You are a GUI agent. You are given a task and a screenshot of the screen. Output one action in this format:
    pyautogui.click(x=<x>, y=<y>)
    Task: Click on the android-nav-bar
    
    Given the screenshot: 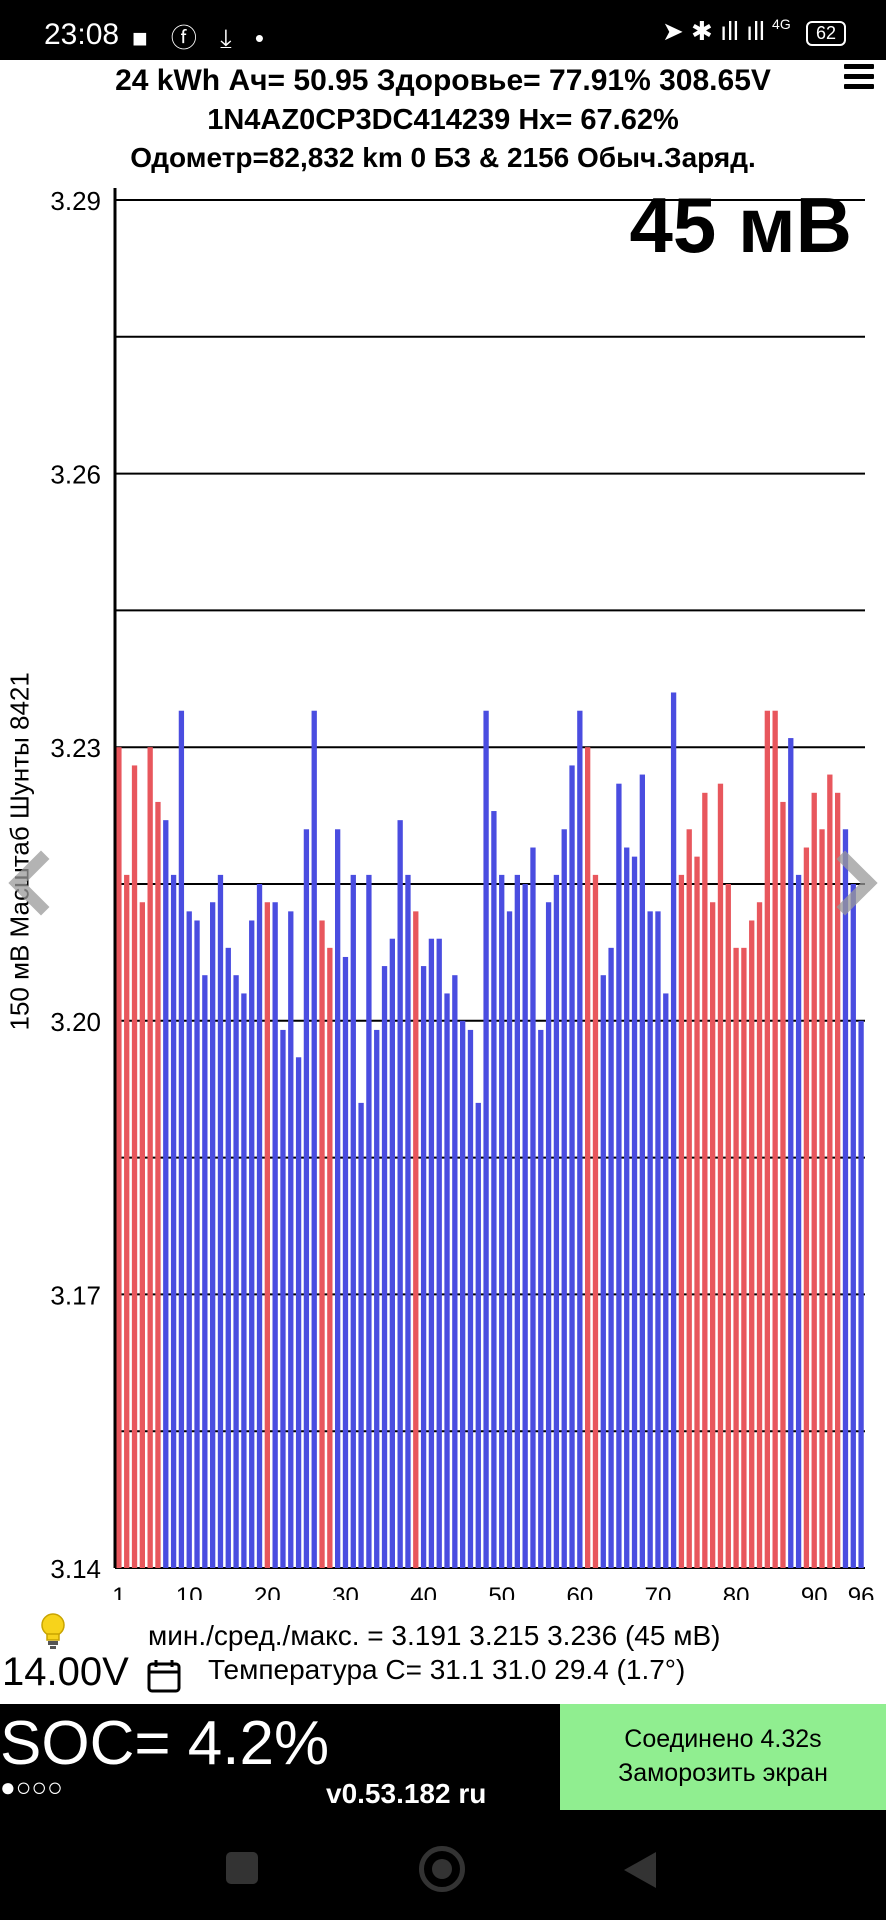 What is the action you would take?
    pyautogui.click(x=443, y=1865)
    